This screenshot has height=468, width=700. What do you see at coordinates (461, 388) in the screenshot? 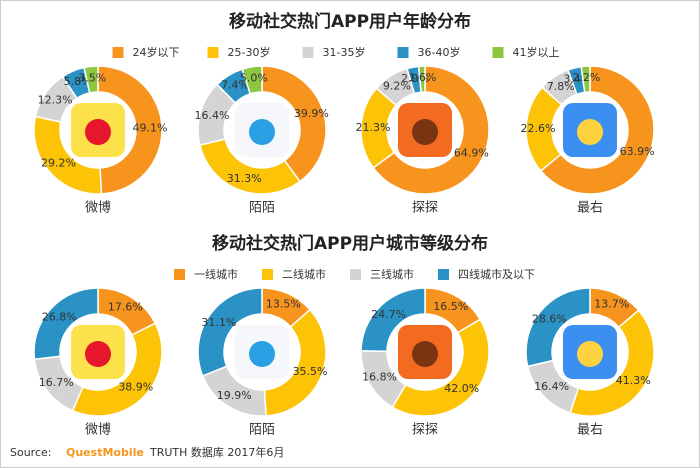
I see `data-label: 42.0%` at bounding box center [461, 388].